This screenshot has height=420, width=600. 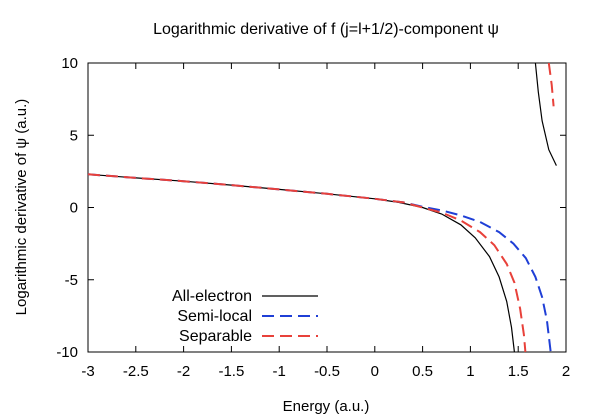 I want to click on x-tick-label: 0.5, so click(x=422, y=371).